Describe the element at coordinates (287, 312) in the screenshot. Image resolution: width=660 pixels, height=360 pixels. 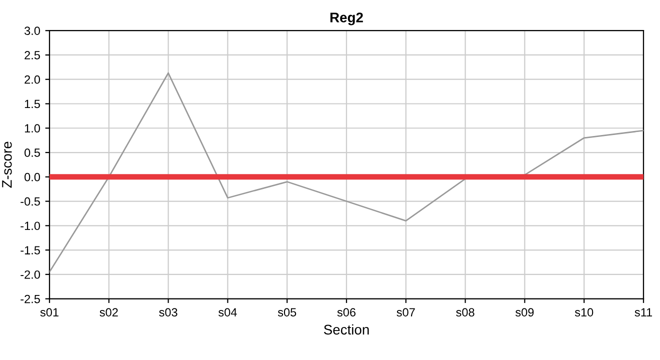
I see `x-tick-label: s05` at that location.